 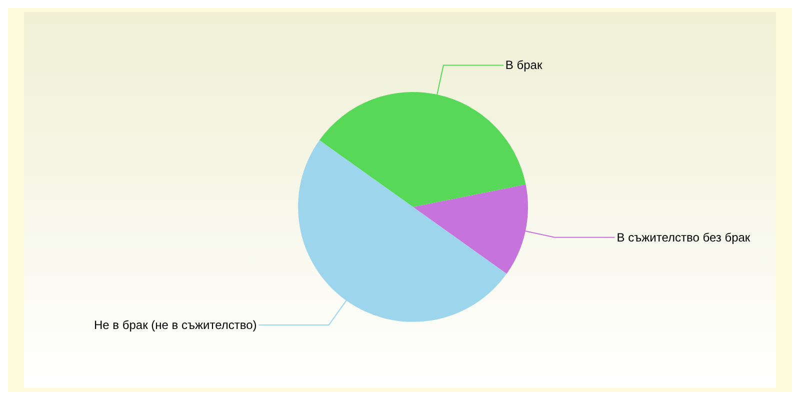 I want to click on slice-label: В брак, so click(x=524, y=65).